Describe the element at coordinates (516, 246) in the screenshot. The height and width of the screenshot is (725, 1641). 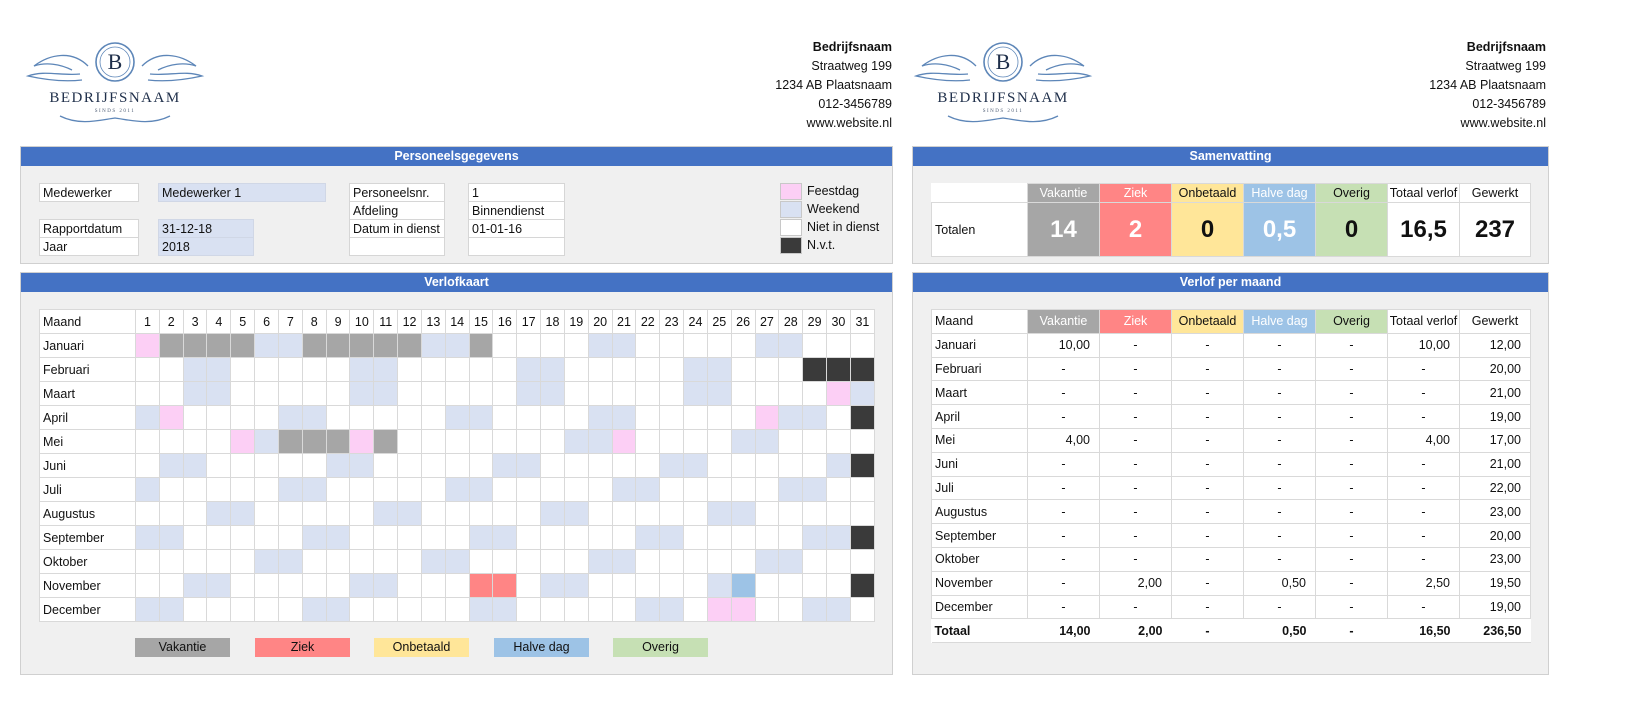
I see `blank-field` at that location.